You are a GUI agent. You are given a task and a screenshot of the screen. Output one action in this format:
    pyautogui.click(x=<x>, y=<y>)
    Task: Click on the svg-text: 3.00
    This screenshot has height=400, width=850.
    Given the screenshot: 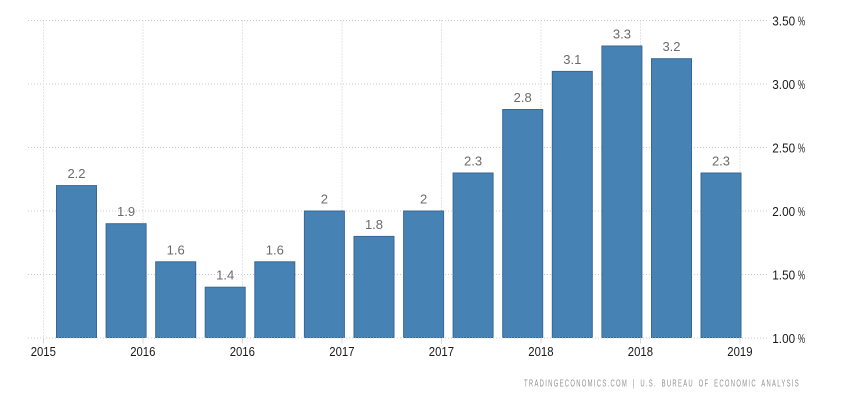 What is the action you would take?
    pyautogui.click(x=783, y=84)
    